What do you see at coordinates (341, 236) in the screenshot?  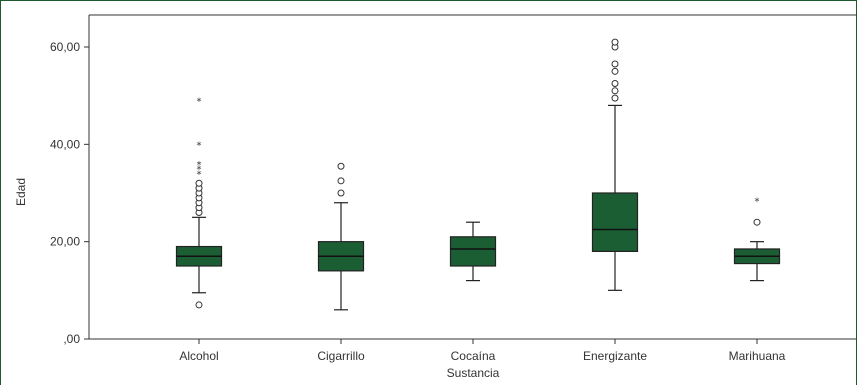 I see `box-cigarrillo` at bounding box center [341, 236].